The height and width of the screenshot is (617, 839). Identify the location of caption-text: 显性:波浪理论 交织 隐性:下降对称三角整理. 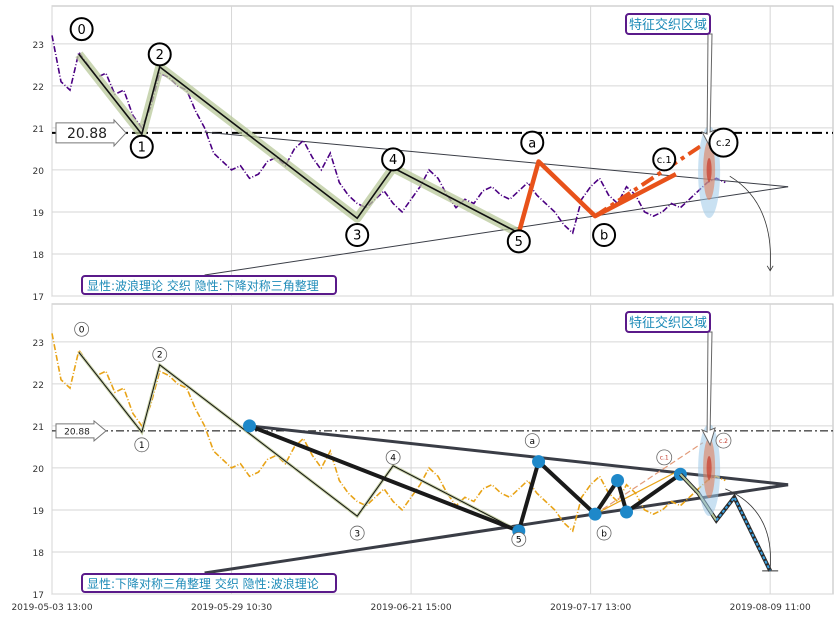
(203, 285).